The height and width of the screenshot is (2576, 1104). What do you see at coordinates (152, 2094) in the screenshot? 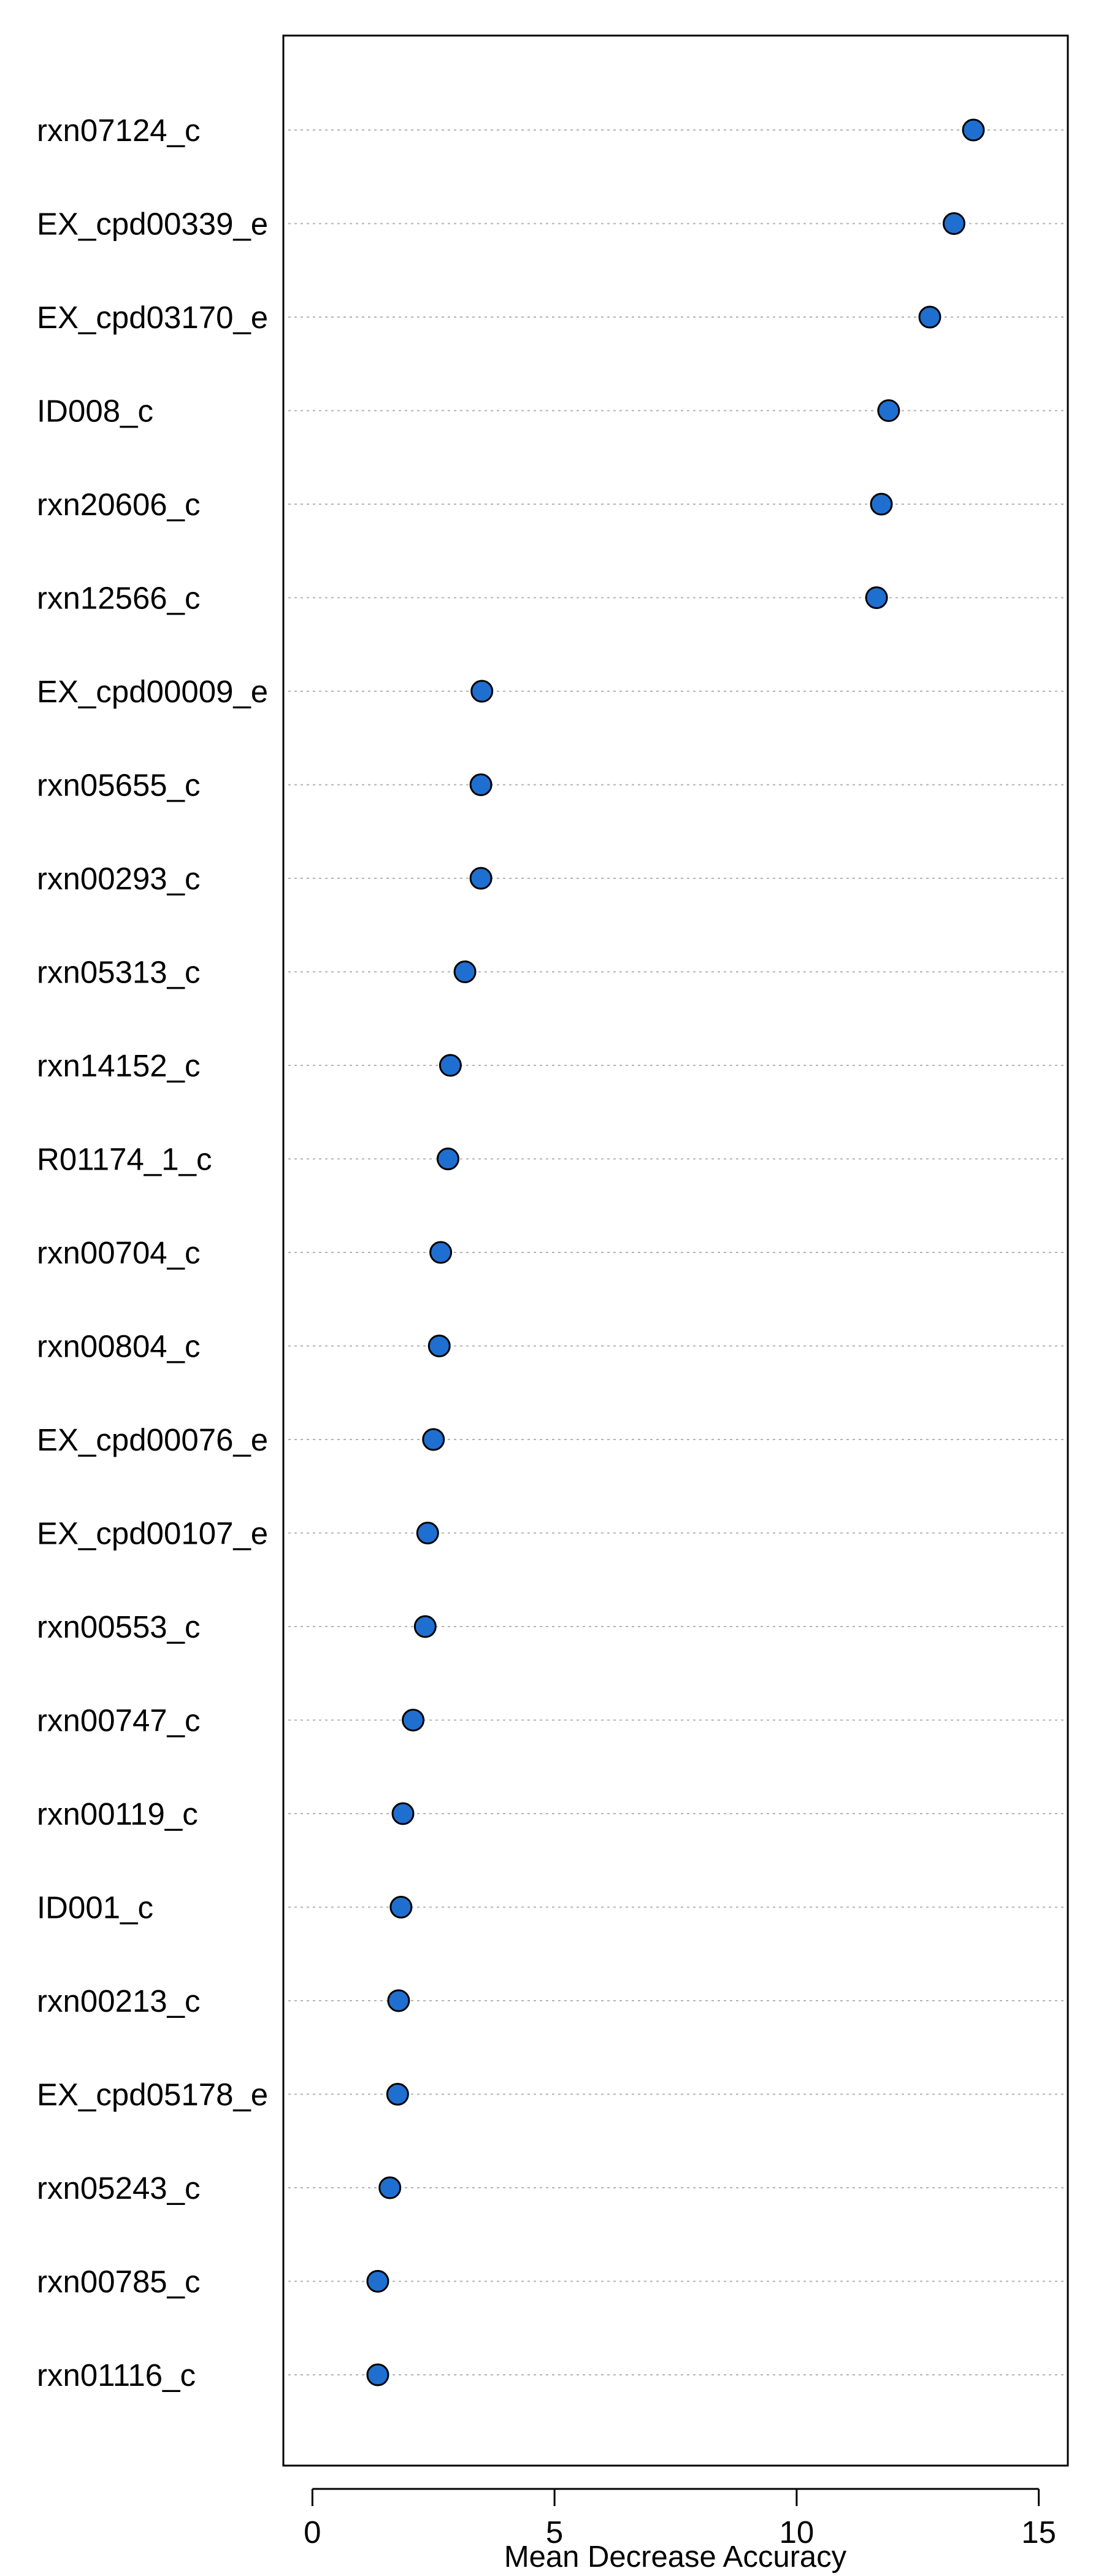
I see `category-label: EX_cpd05178_e` at bounding box center [152, 2094].